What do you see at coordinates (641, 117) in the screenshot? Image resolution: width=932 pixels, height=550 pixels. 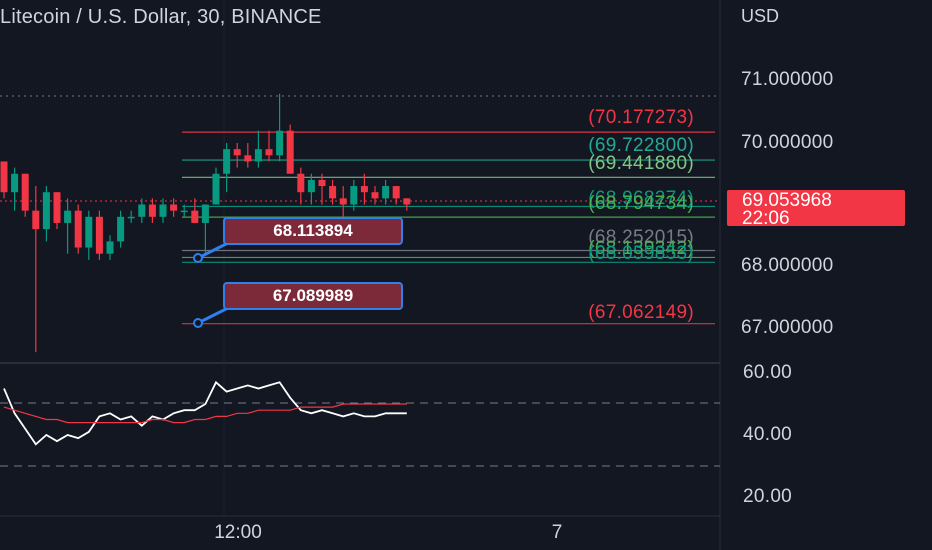 I see `fib-level-label: (70.177273)` at bounding box center [641, 117].